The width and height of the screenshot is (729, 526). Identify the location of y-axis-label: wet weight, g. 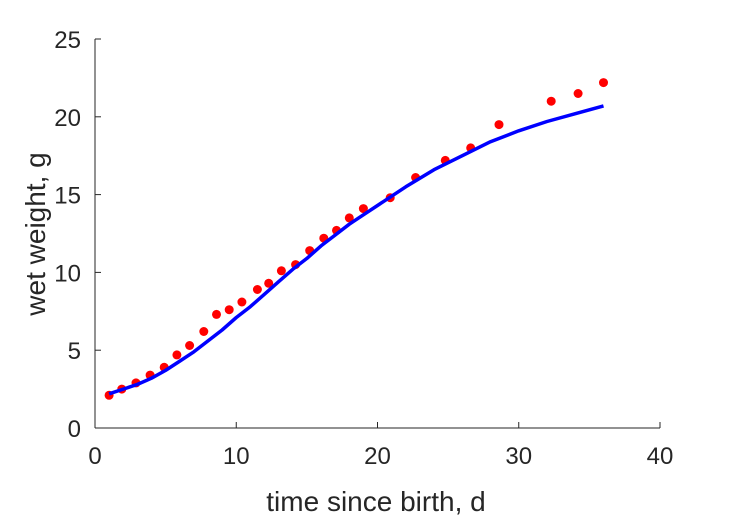
(35, 234).